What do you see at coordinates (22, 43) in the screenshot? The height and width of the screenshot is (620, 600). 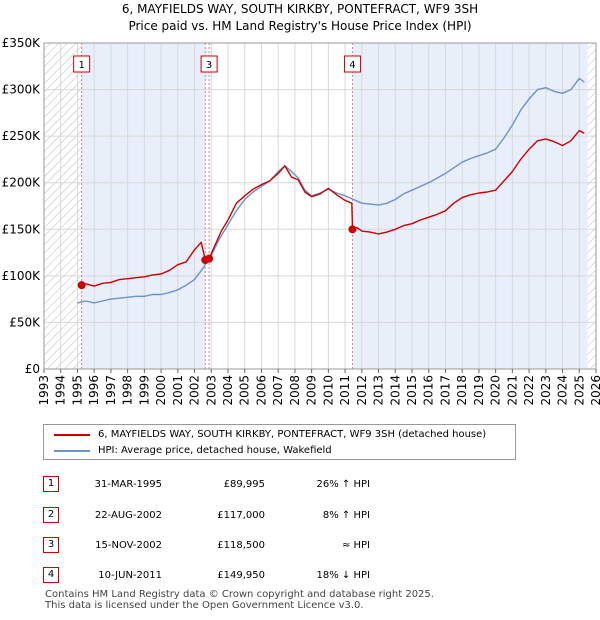 I see `y-tick-label: £350K` at bounding box center [22, 43].